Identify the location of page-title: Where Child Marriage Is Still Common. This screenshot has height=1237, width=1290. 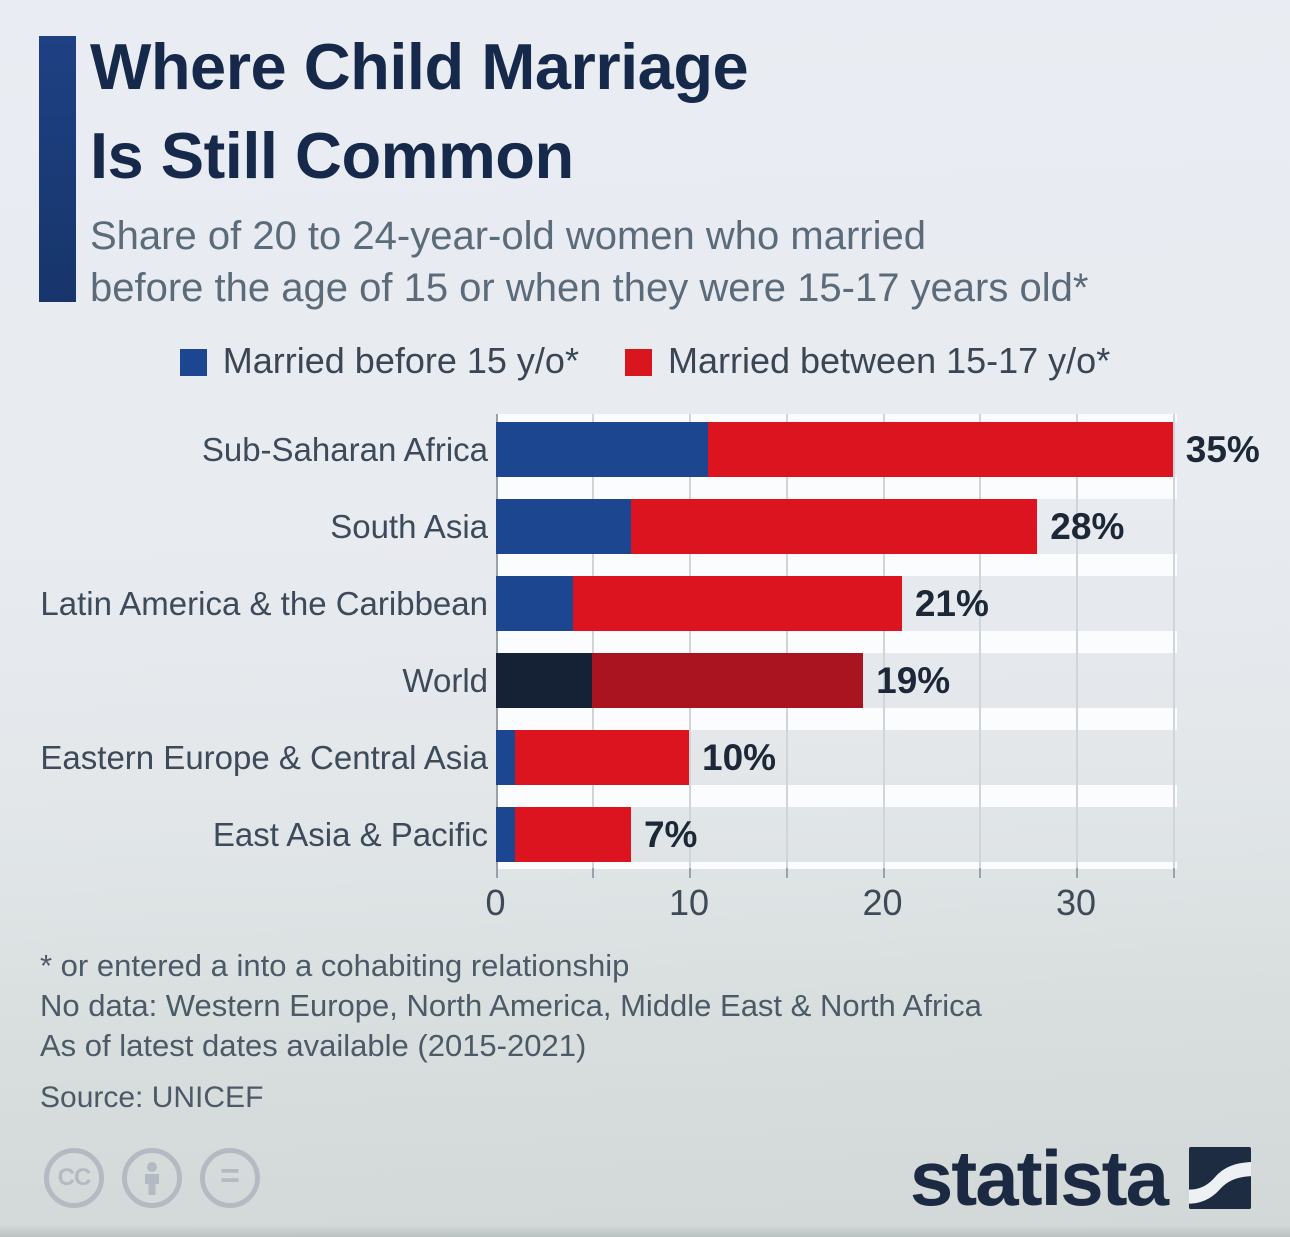
(419, 111).